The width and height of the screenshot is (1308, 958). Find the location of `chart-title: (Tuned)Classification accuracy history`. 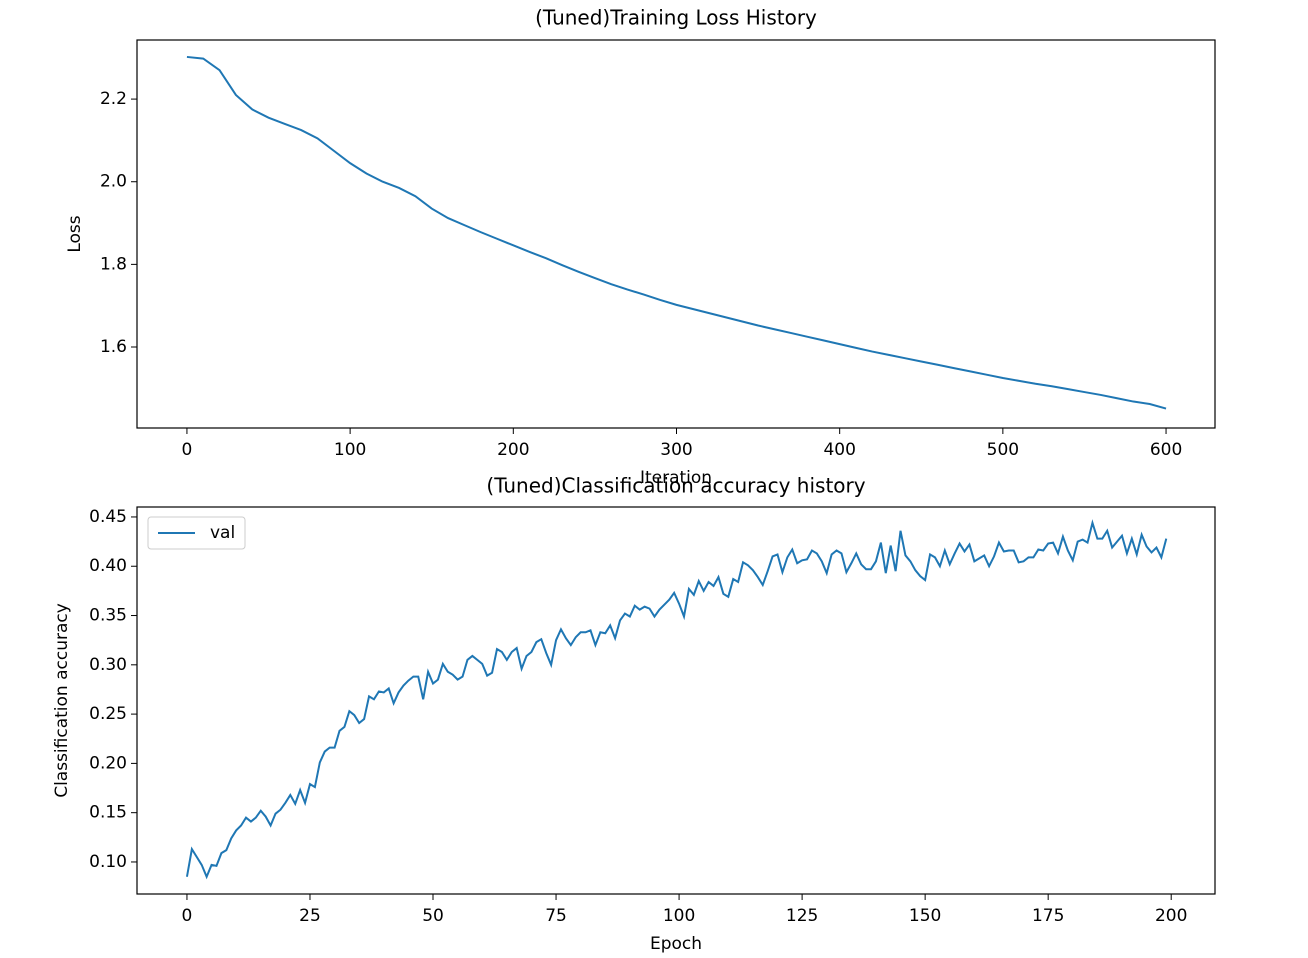

chart-title: (Tuned)Classification accuracy history is located at coordinates (675, 486).